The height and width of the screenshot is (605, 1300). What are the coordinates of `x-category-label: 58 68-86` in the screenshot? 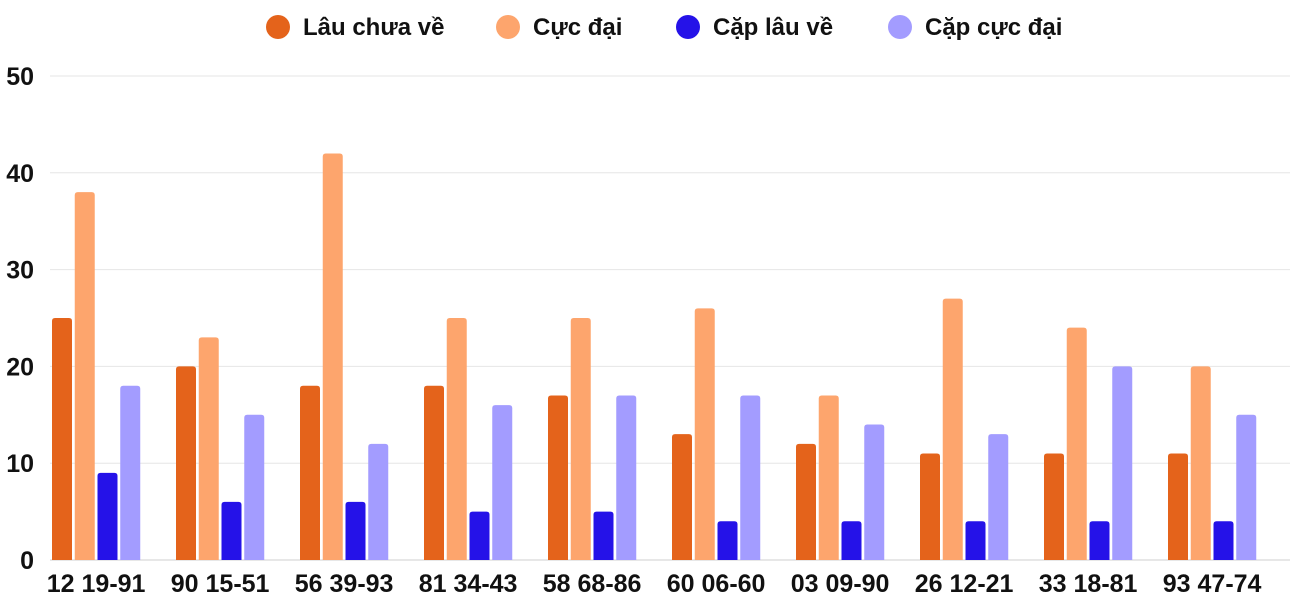 It's located at (592, 584).